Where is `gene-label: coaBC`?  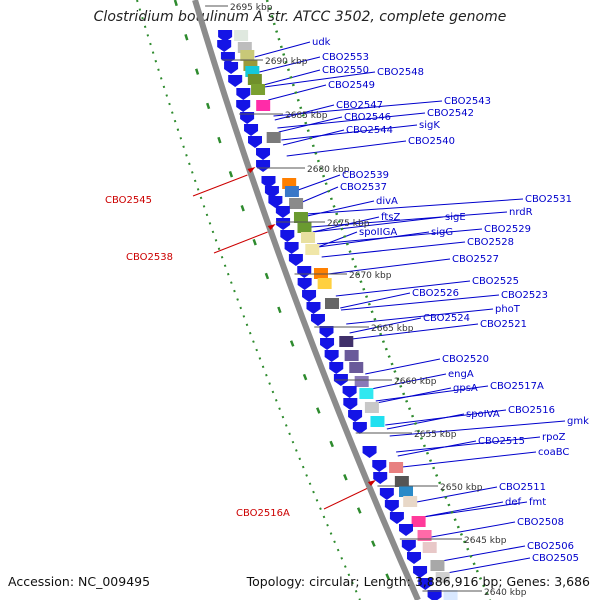 gene-label: coaBC is located at coordinates (553, 452).